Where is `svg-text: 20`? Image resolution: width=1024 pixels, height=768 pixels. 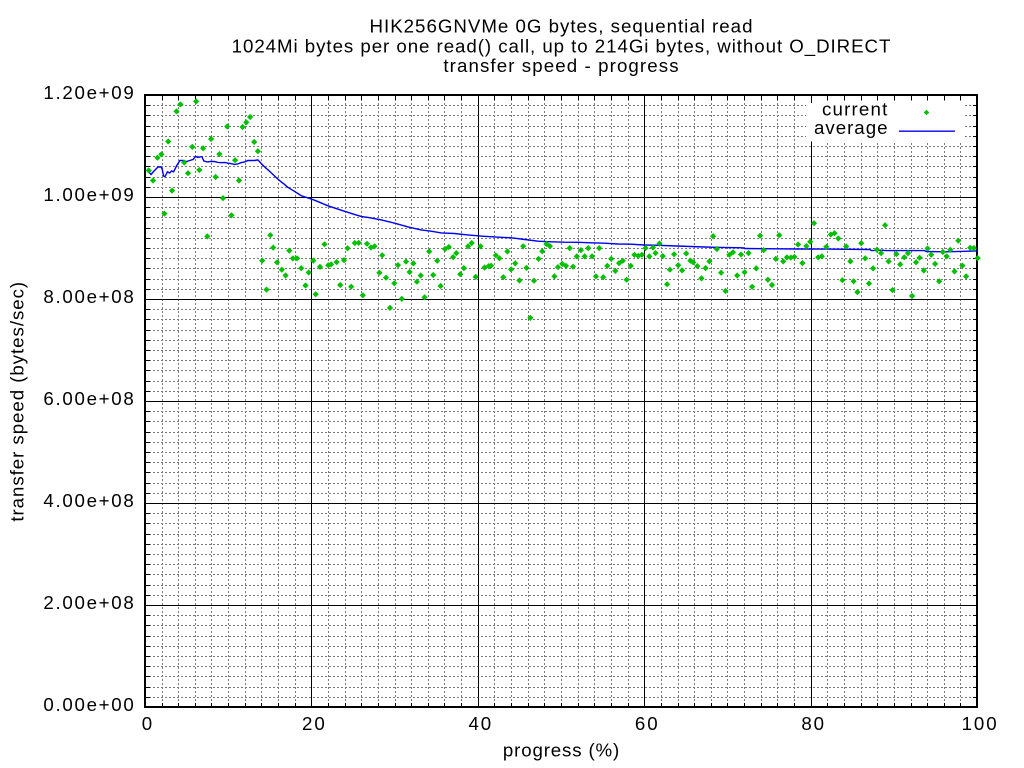
svg-text: 20 is located at coordinates (314, 723).